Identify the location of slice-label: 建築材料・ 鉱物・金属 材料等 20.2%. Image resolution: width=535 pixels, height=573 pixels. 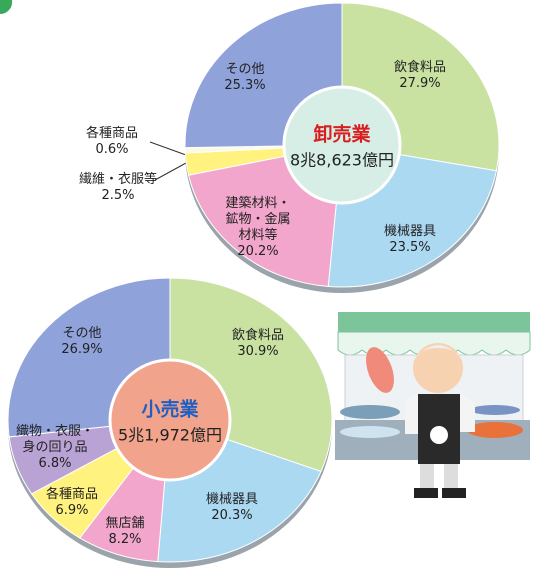
(257, 228).